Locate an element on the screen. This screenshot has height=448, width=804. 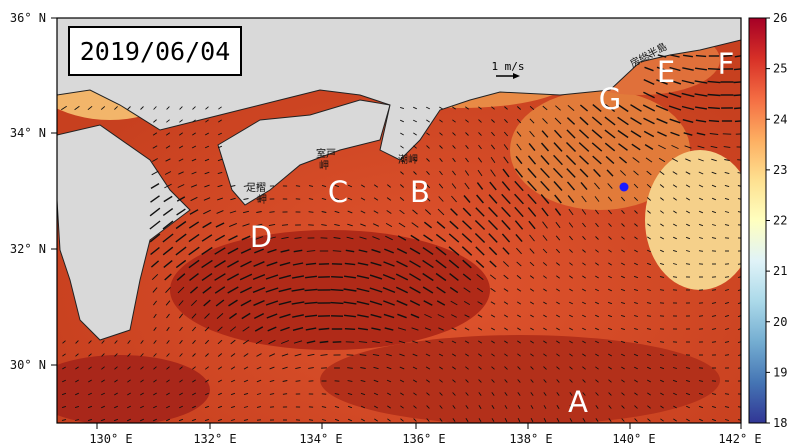
colorbar-tick-label: 20 is located at coordinates (780, 322).